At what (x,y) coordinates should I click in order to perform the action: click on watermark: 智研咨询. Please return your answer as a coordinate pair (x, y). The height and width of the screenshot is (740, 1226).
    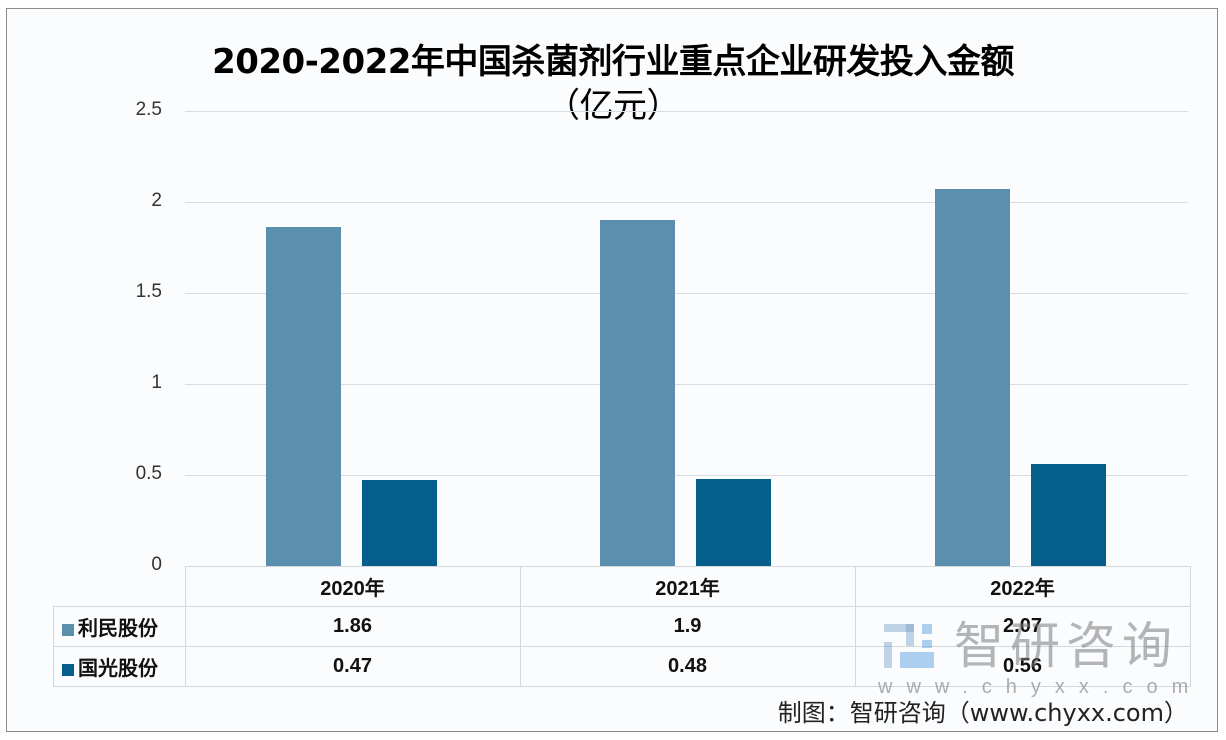
    Looking at the image, I should click on (1037, 648).